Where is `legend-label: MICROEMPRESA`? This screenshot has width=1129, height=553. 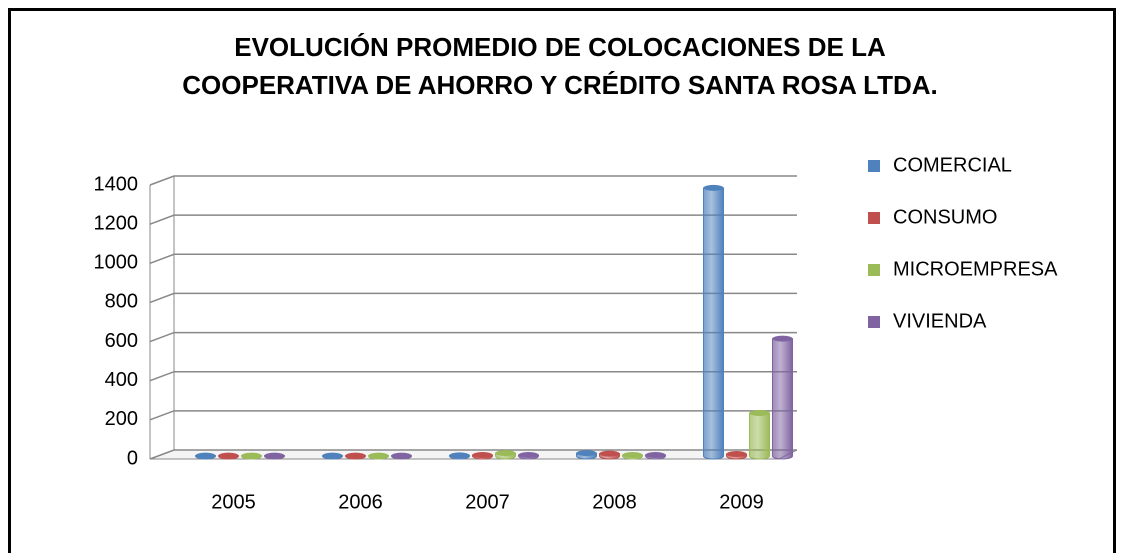
legend-label: MICROEMPRESA is located at coordinates (975, 269).